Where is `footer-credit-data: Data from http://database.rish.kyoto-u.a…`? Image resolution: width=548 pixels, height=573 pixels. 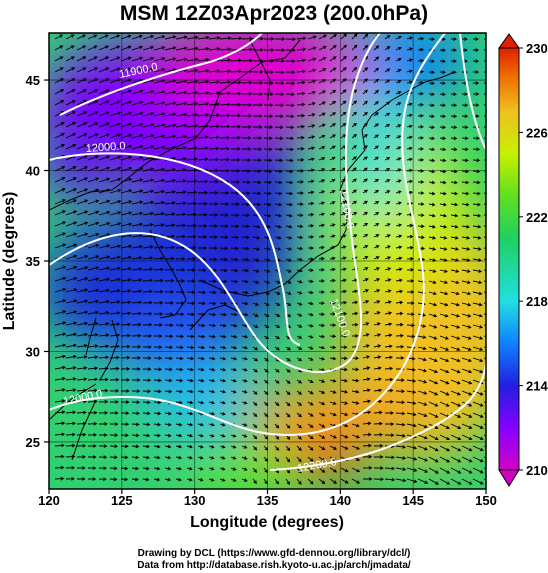 footer-credit-data: Data from http://database.rish.kyoto-u.a… is located at coordinates (274, 565).